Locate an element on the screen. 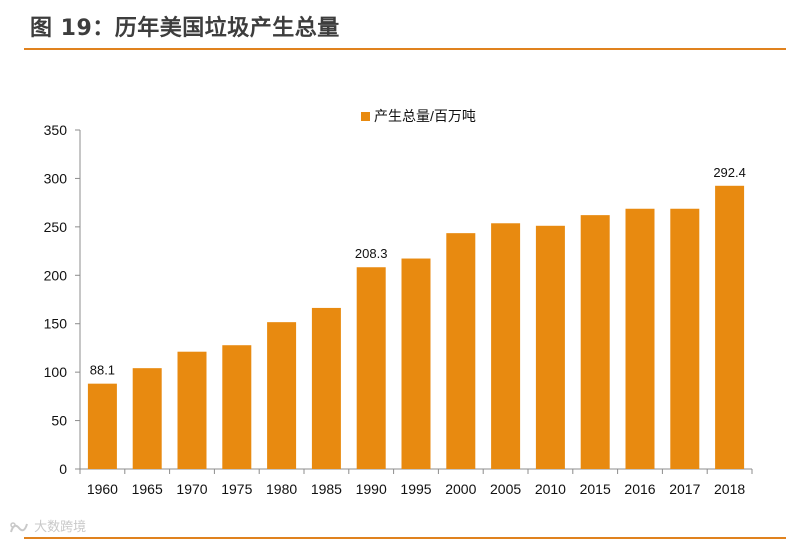  bar-1970 is located at coordinates (192, 410).